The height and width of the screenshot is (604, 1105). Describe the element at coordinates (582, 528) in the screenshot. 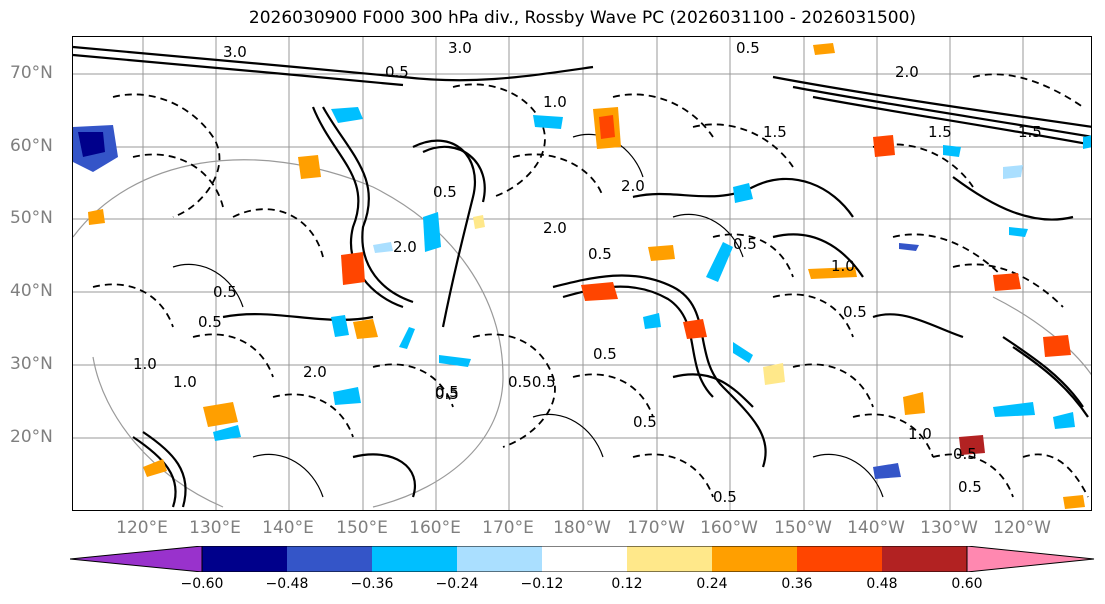

I see `lon-label: 180°W` at that location.